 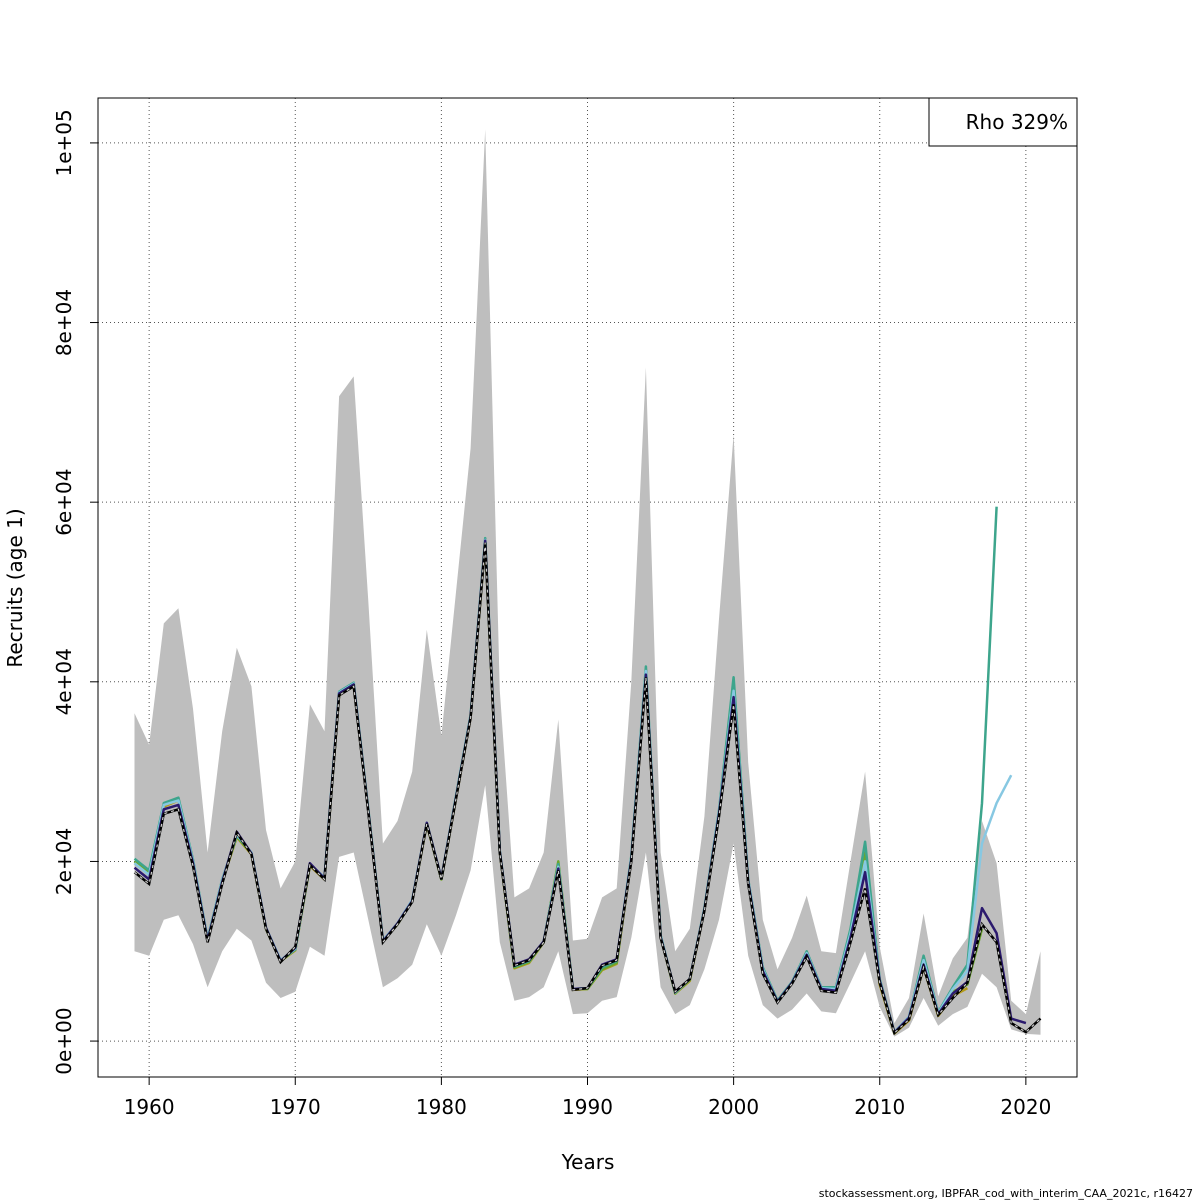 What do you see at coordinates (588, 1162) in the screenshot?
I see `x-axis-title: Years` at bounding box center [588, 1162].